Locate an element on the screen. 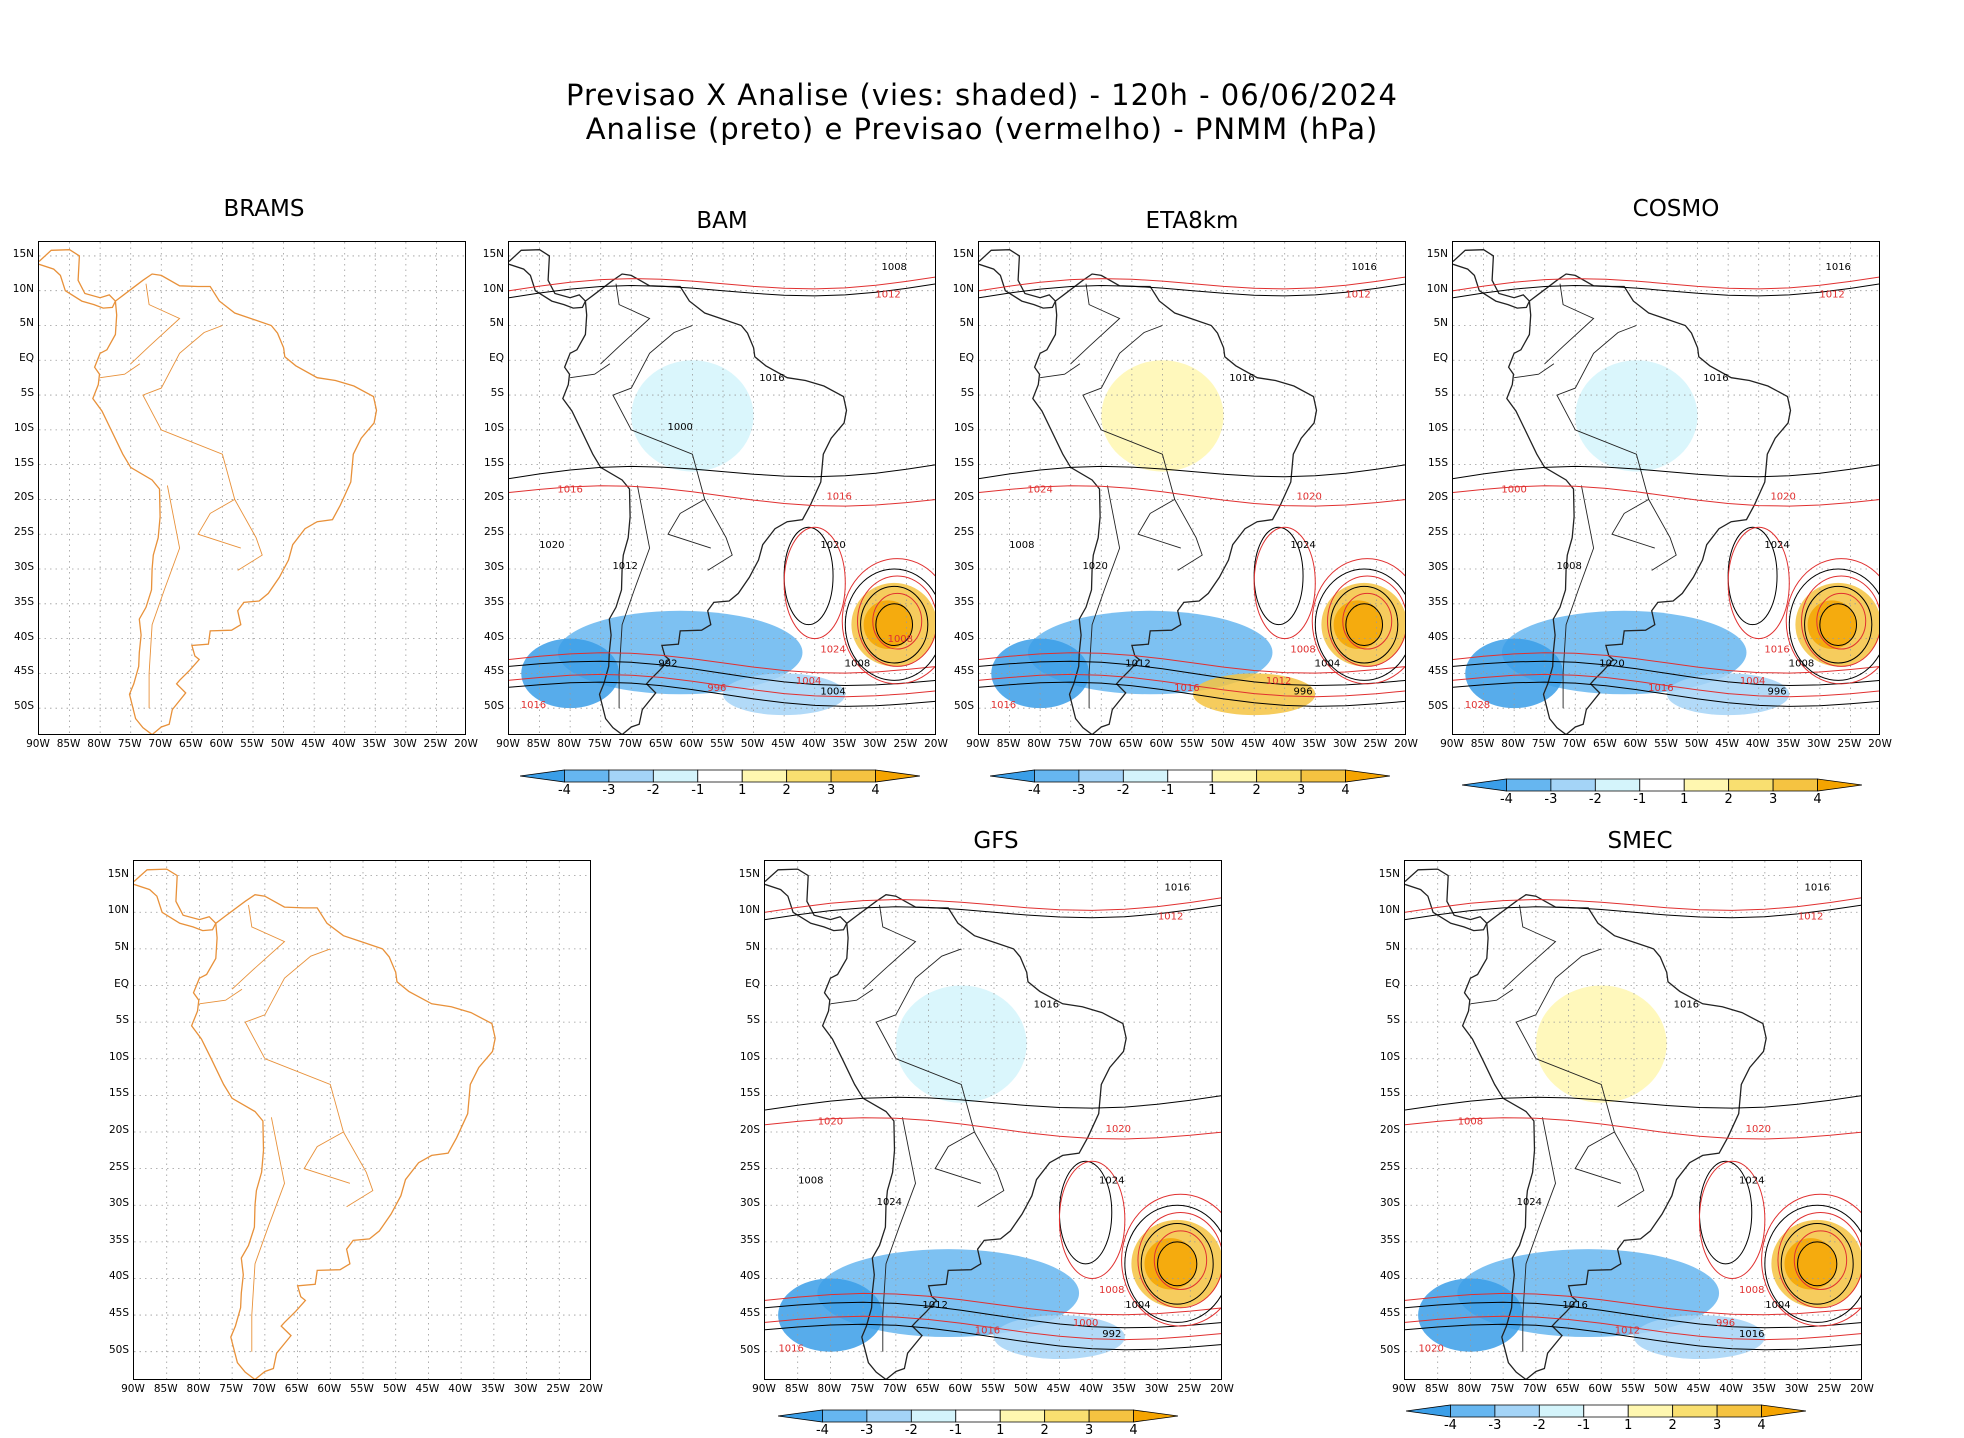 This screenshot has height=1438, width=1964. lat-tick-label: 50S is located at coordinates (1389, 1349).